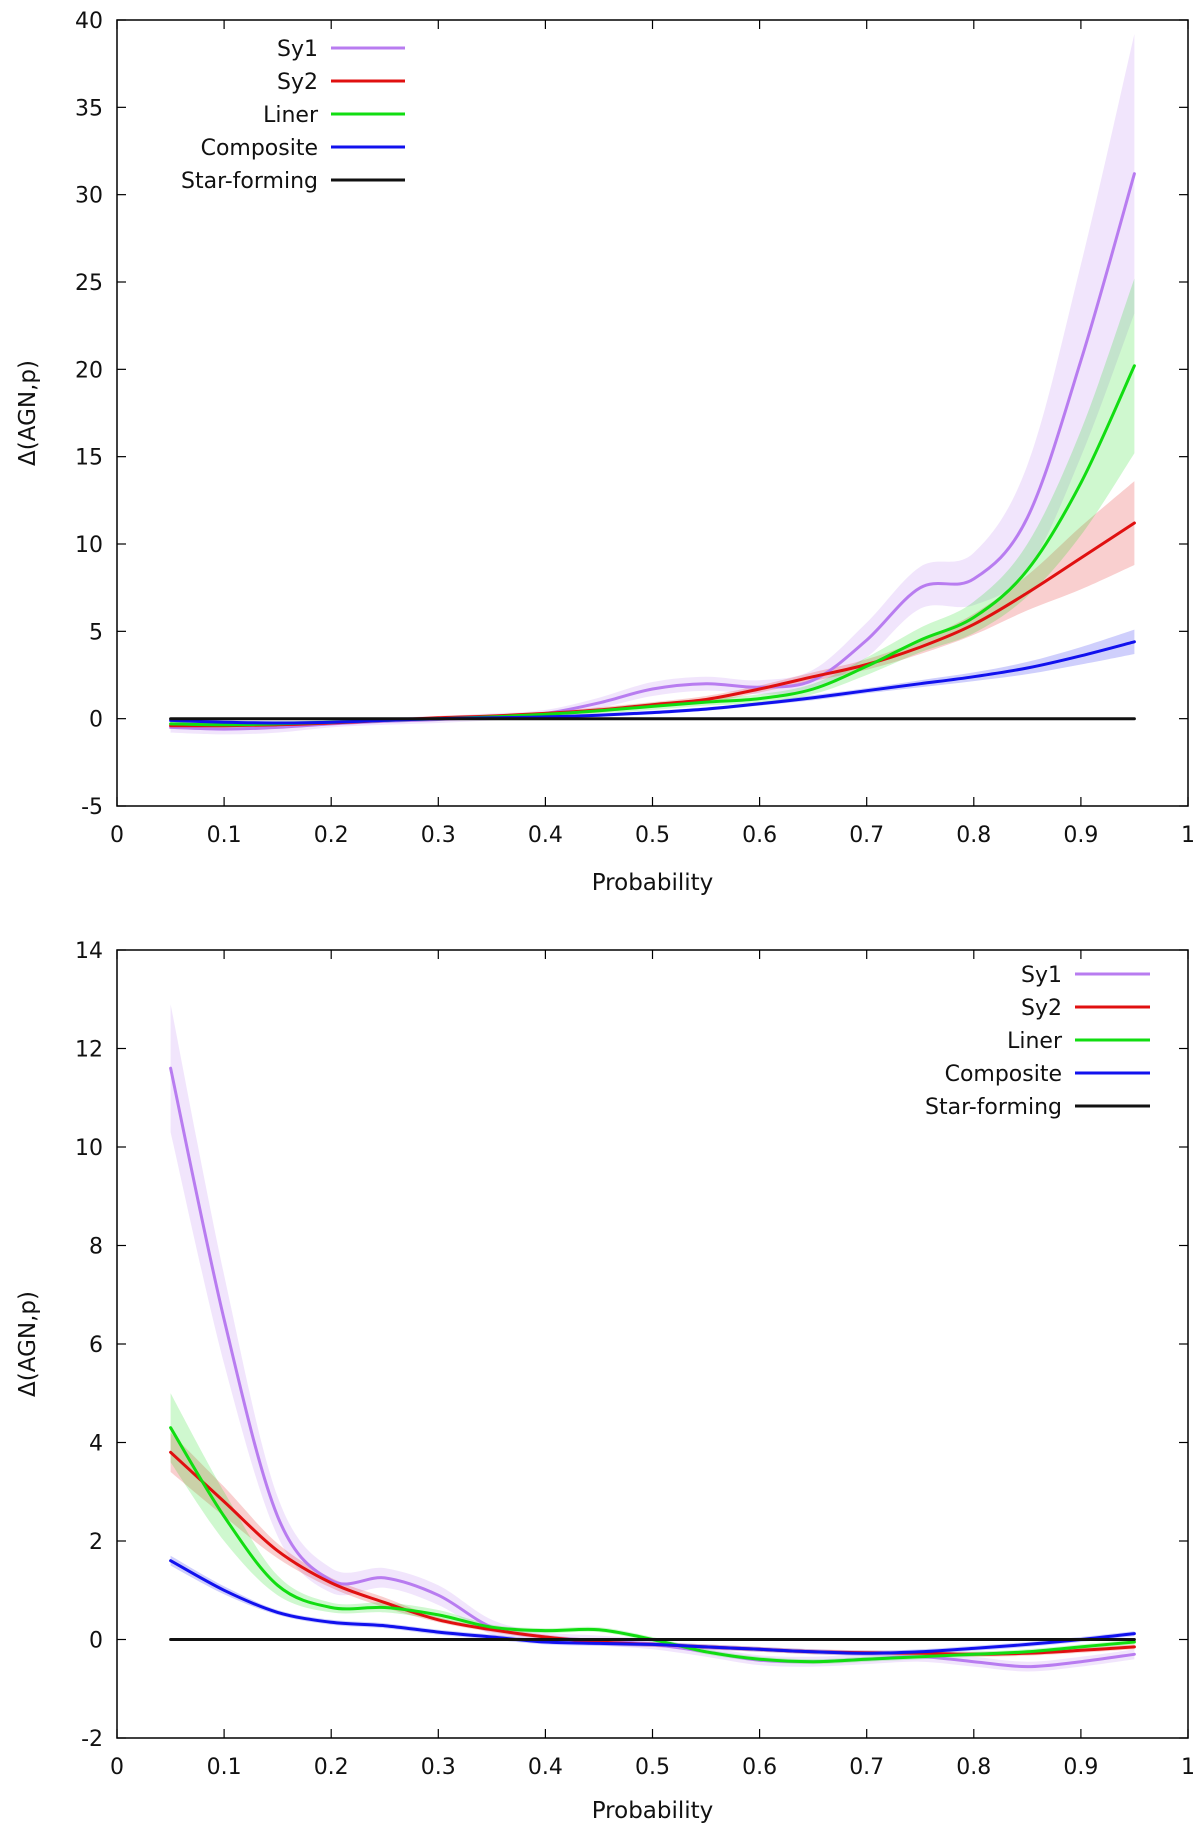 This screenshot has width=1200, height=1827. I want to click on y-tick-label: -5, so click(92, 807).